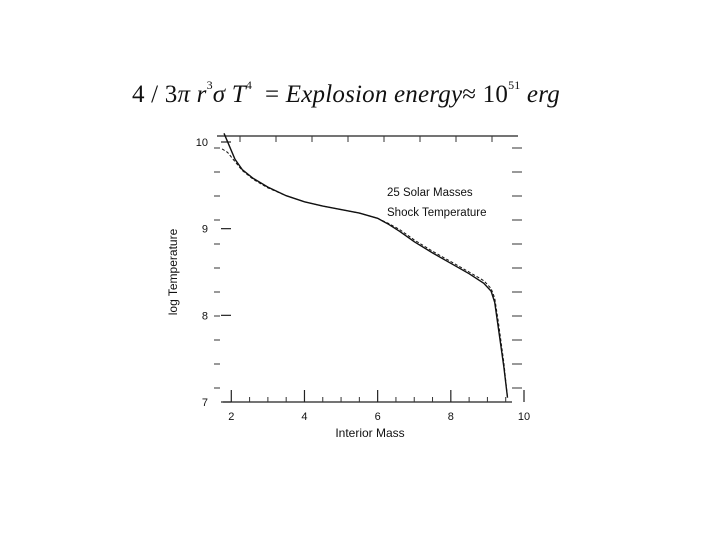 The height and width of the screenshot is (540, 720). Describe the element at coordinates (202, 143) in the screenshot. I see `y-tick-label: 10` at that location.